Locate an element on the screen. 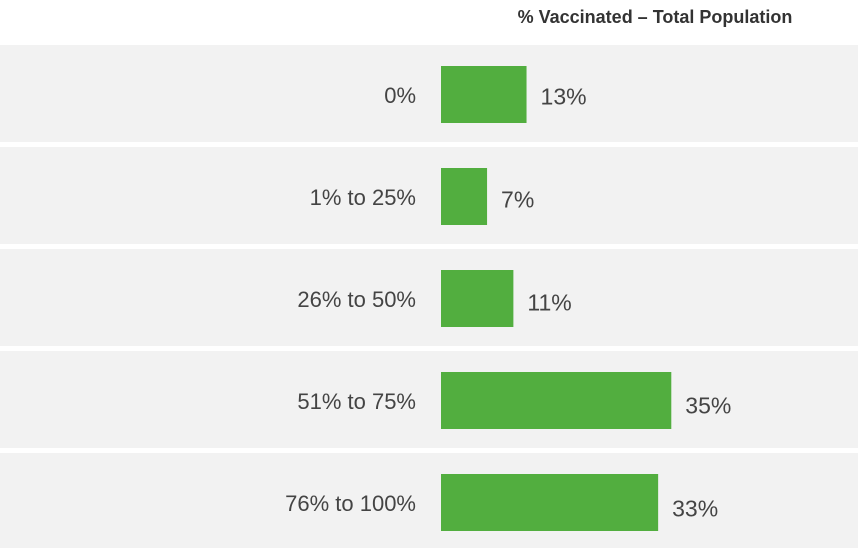 This screenshot has width=858, height=548. category-label: 1% to 25% is located at coordinates (363, 197).